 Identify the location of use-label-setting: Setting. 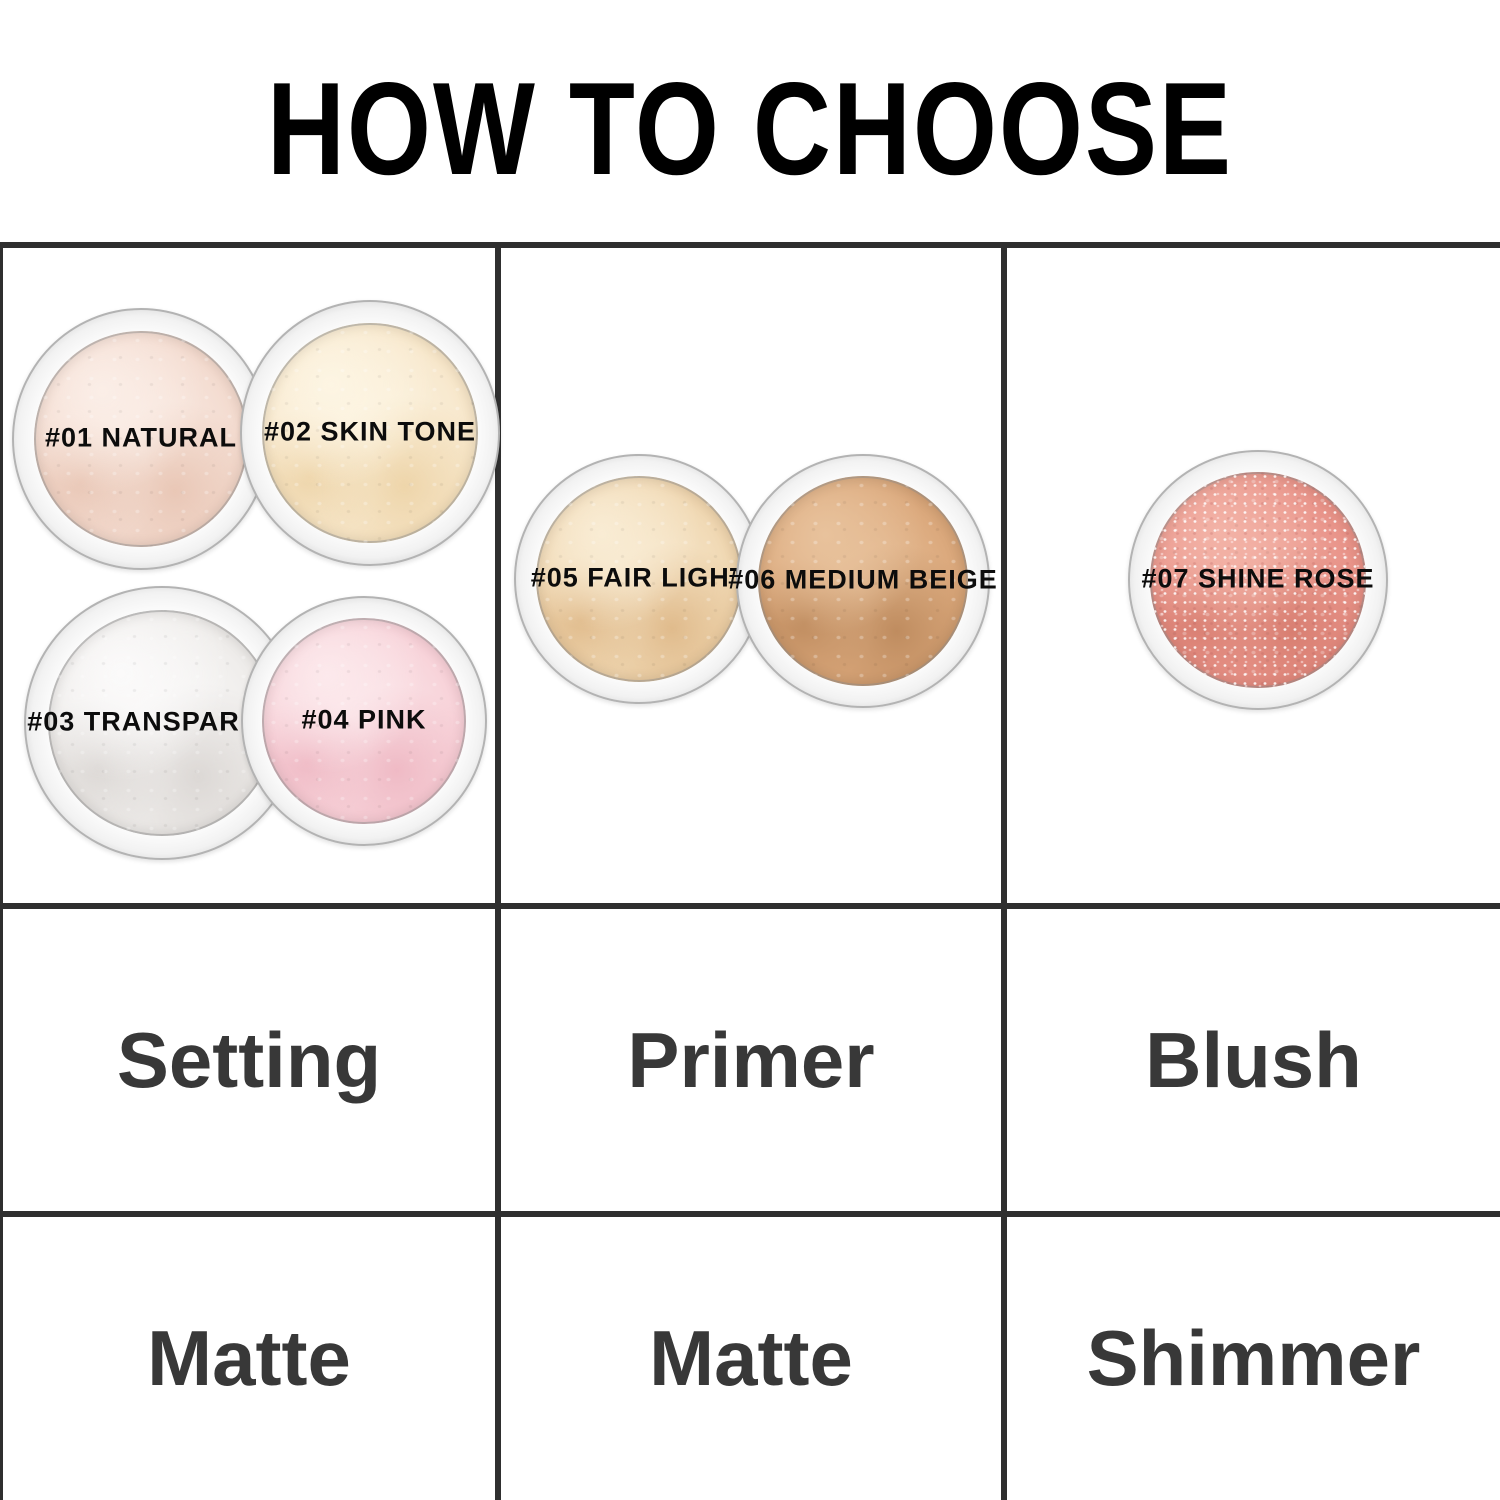
(249, 1059).